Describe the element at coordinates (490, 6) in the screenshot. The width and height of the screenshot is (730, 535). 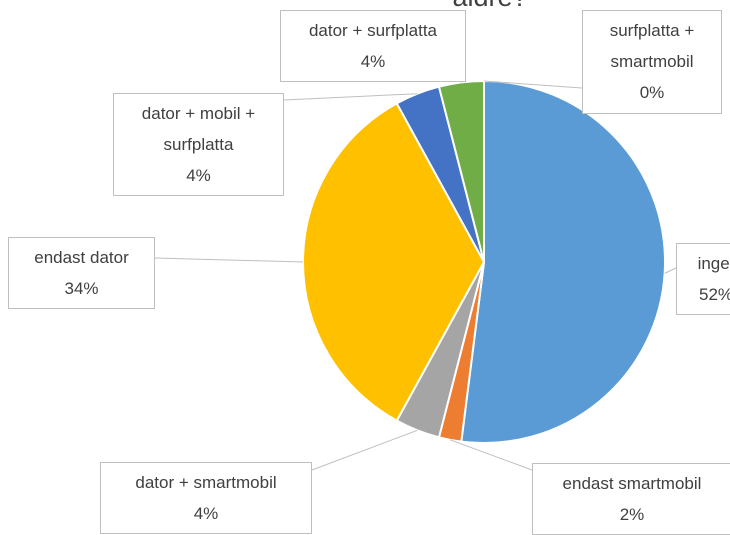
I see `chart-title: äldre?` at that location.